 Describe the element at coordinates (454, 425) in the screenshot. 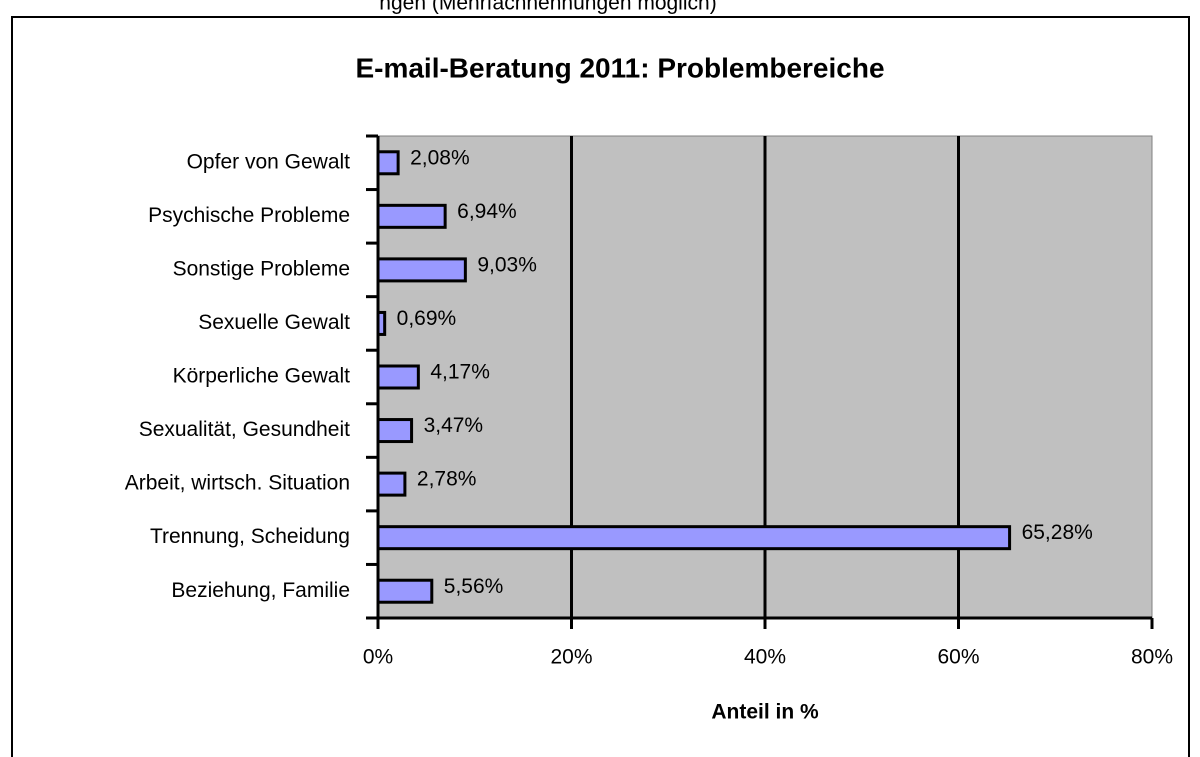

I see `value-label: 3,47%` at that location.